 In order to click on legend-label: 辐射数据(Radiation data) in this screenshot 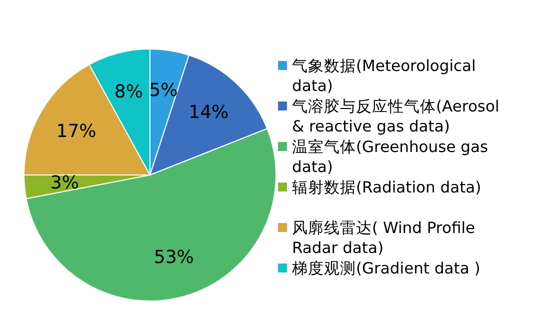, I will do `click(387, 187)`.